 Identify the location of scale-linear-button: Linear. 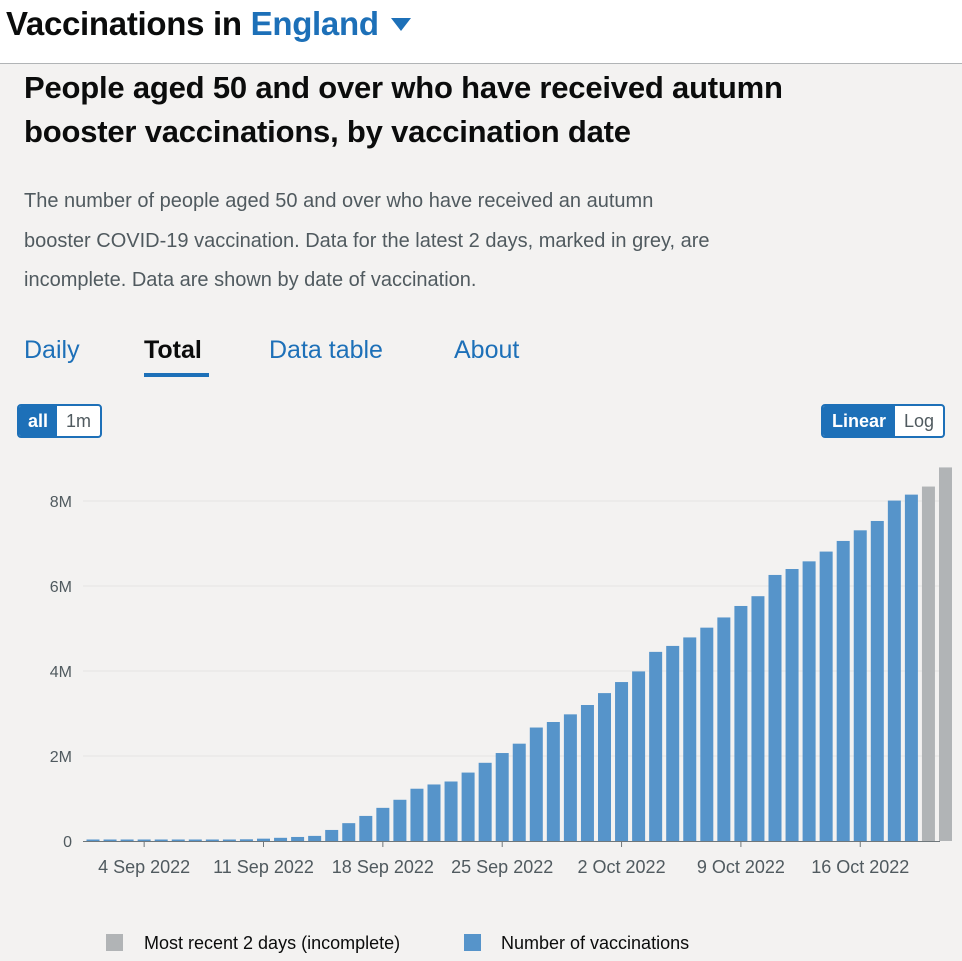
(859, 421).